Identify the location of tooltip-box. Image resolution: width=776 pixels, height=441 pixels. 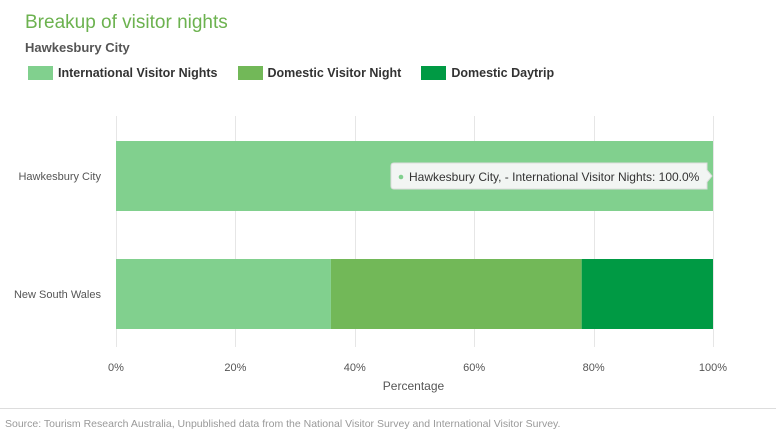
(551, 176).